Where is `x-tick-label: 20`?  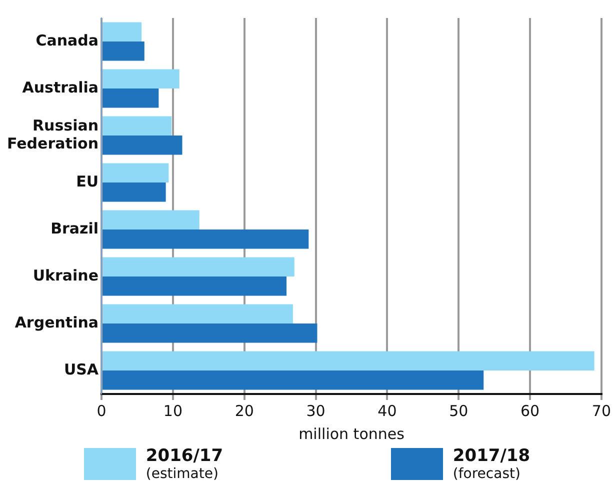 x-tick-label: 20 is located at coordinates (244, 411).